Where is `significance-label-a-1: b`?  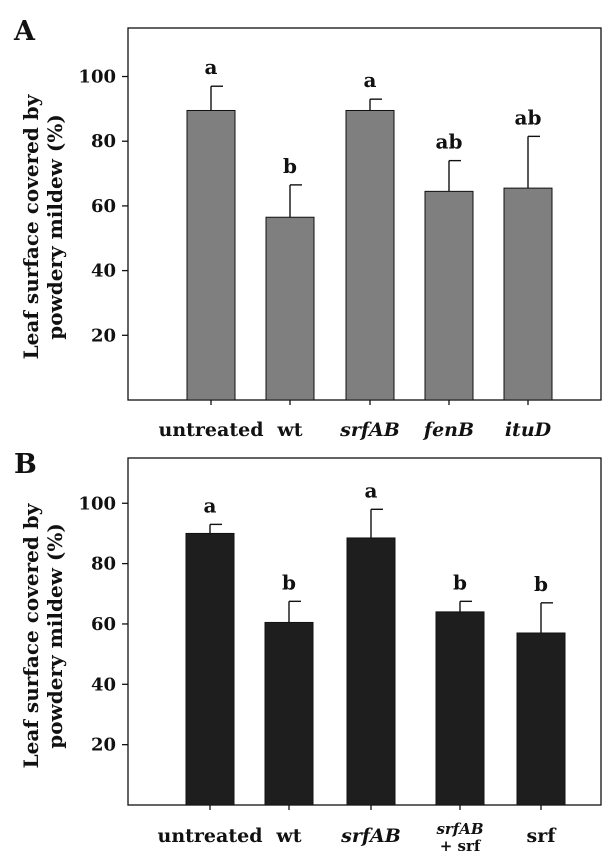
significance-label-a-1: b is located at coordinates (290, 166).